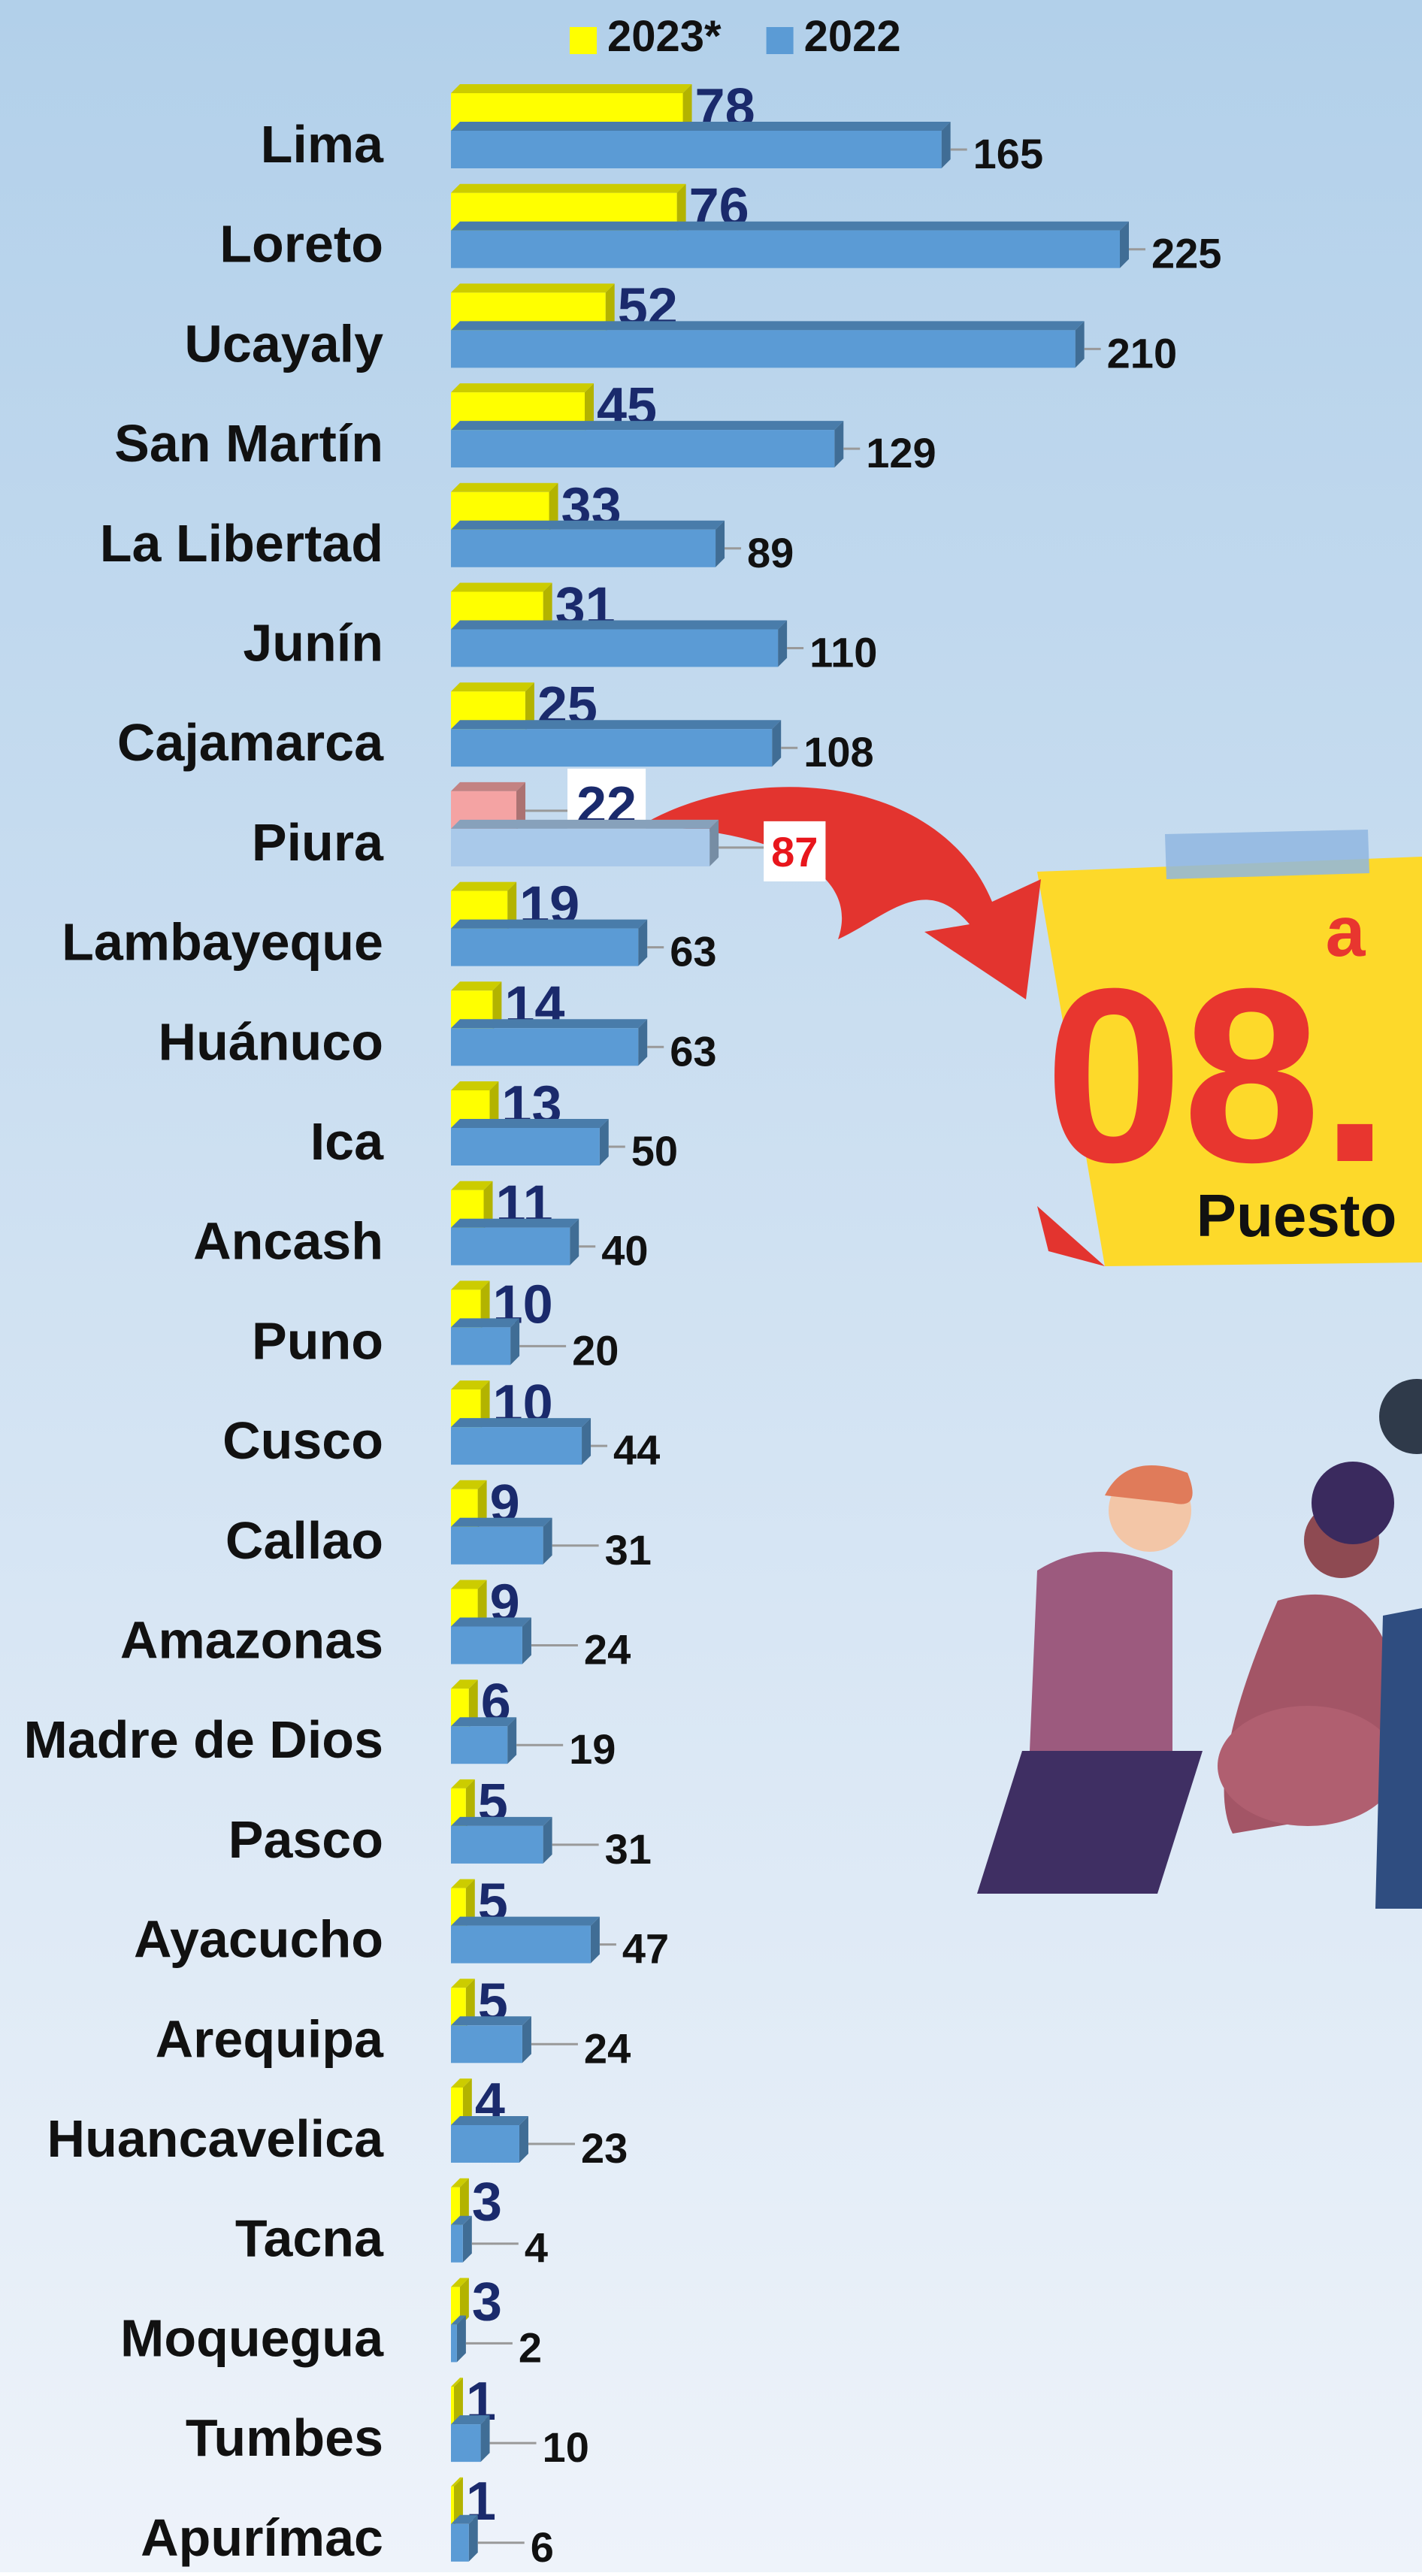  I want to click on value-label: 3, so click(487, 2302).